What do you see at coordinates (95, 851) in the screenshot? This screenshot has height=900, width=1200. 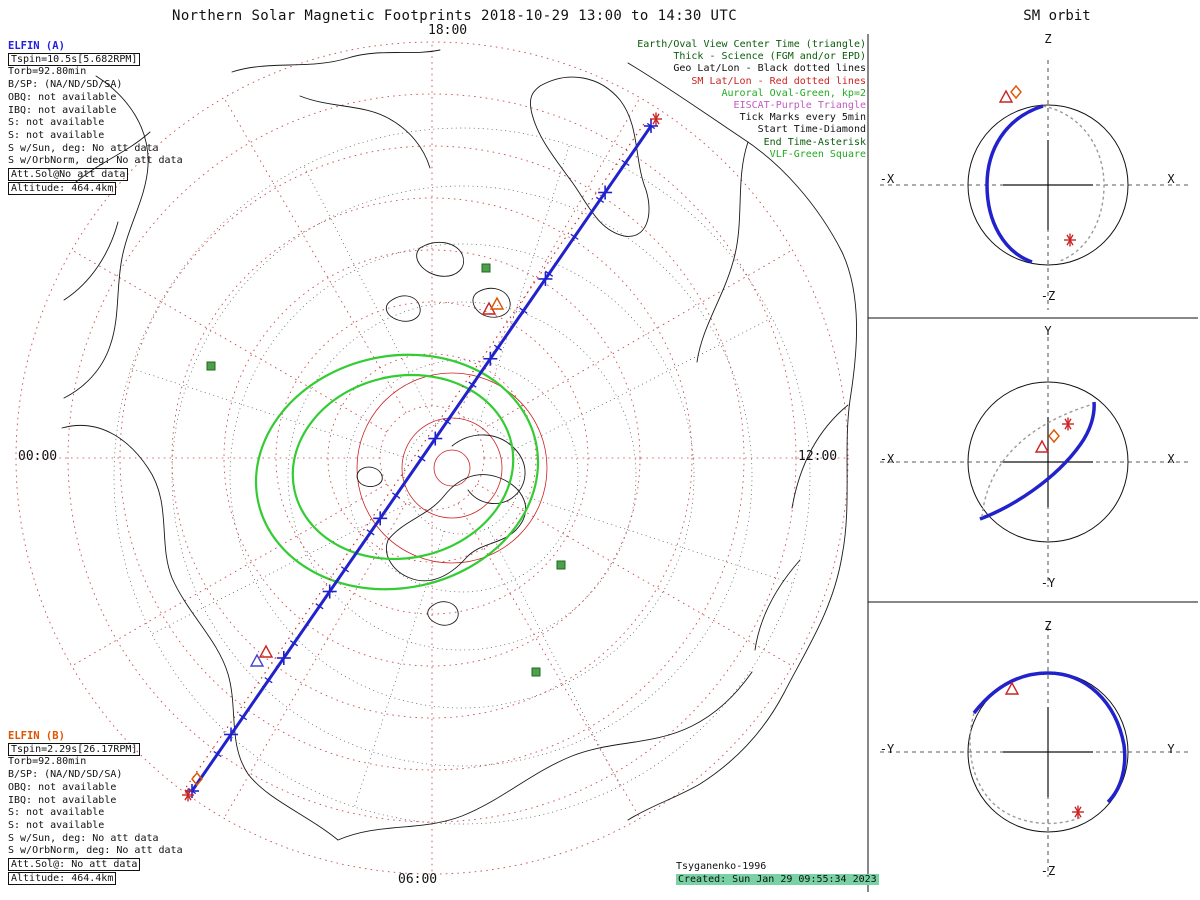 I see `elfin-b-orbnorm: S w/OrbNorm, deg: No att data` at bounding box center [95, 851].